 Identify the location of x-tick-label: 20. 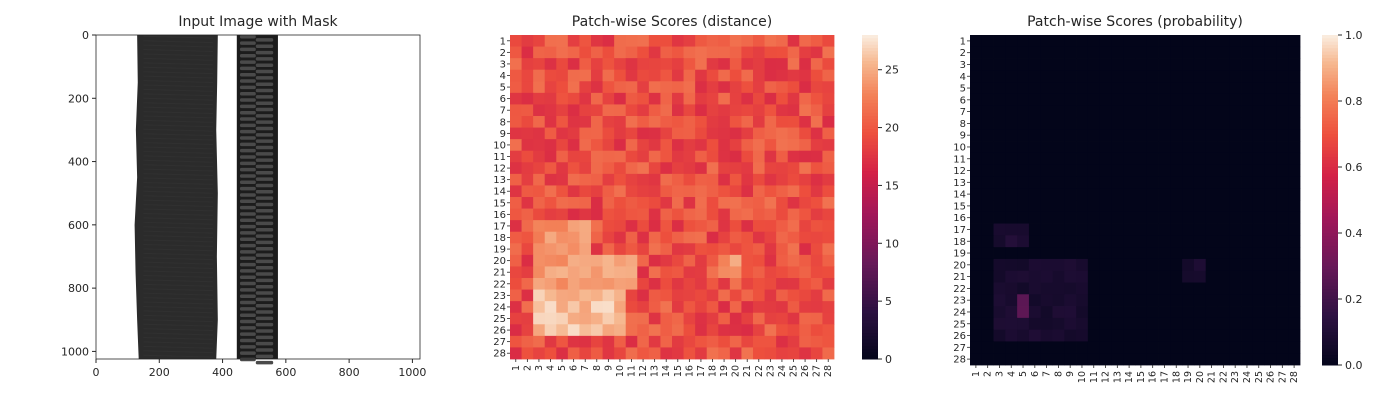
(736, 371).